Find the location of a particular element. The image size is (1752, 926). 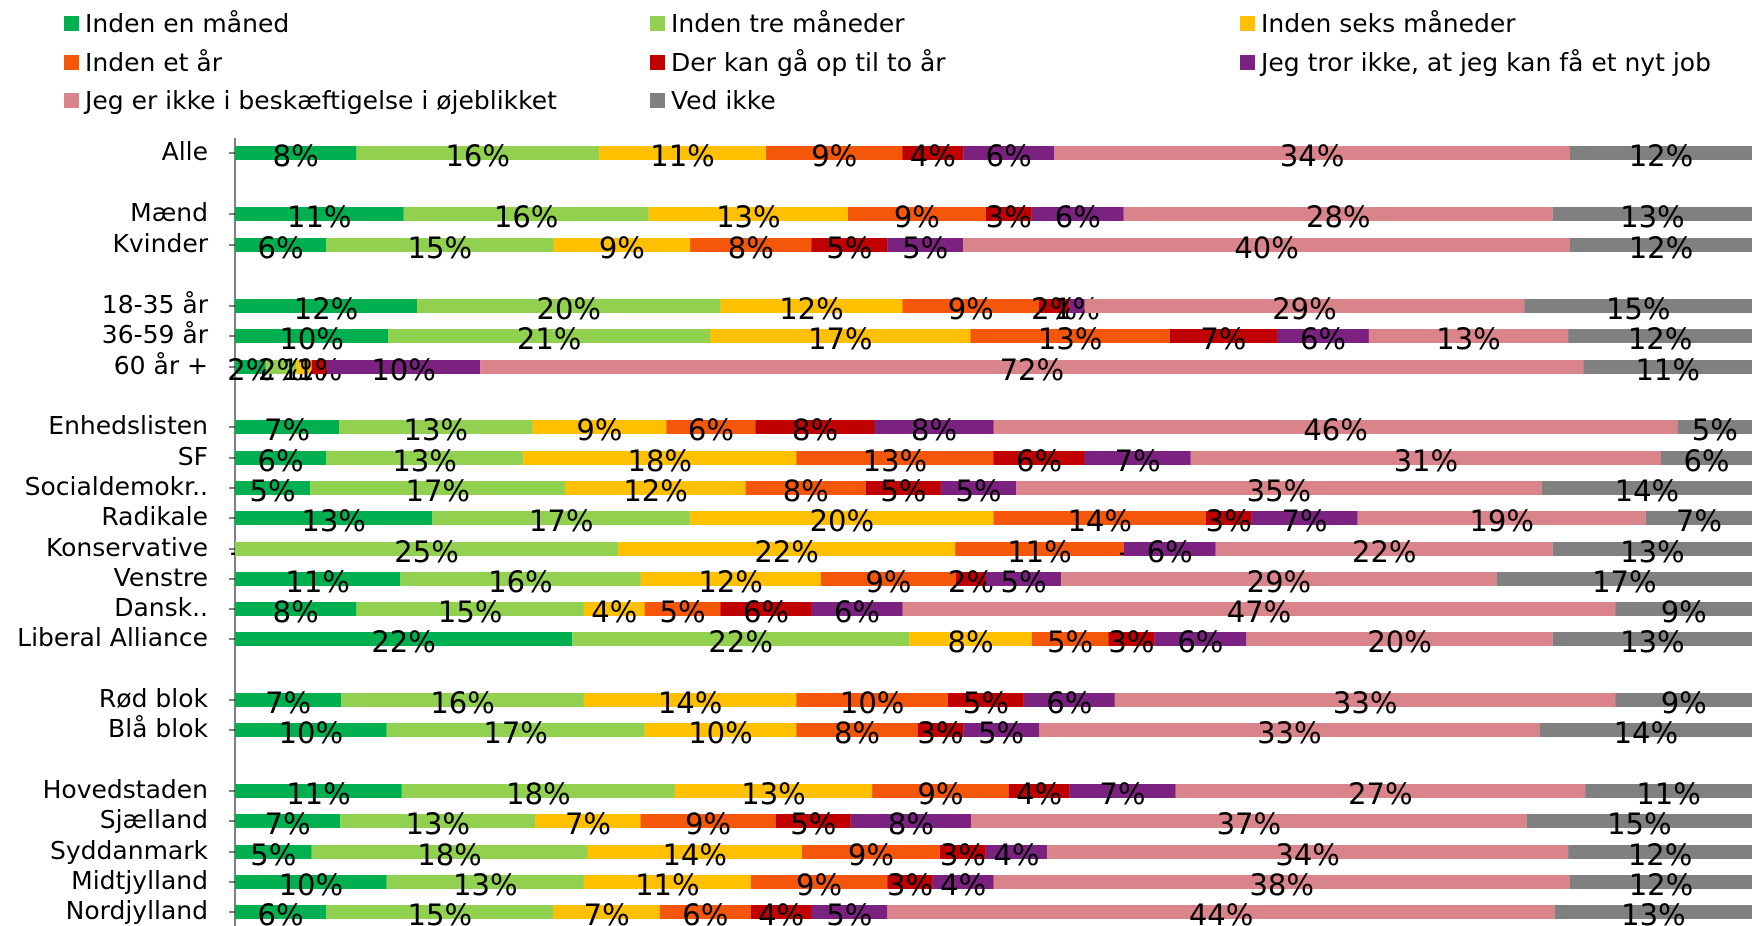

data-label: 14% is located at coordinates (1646, 733).